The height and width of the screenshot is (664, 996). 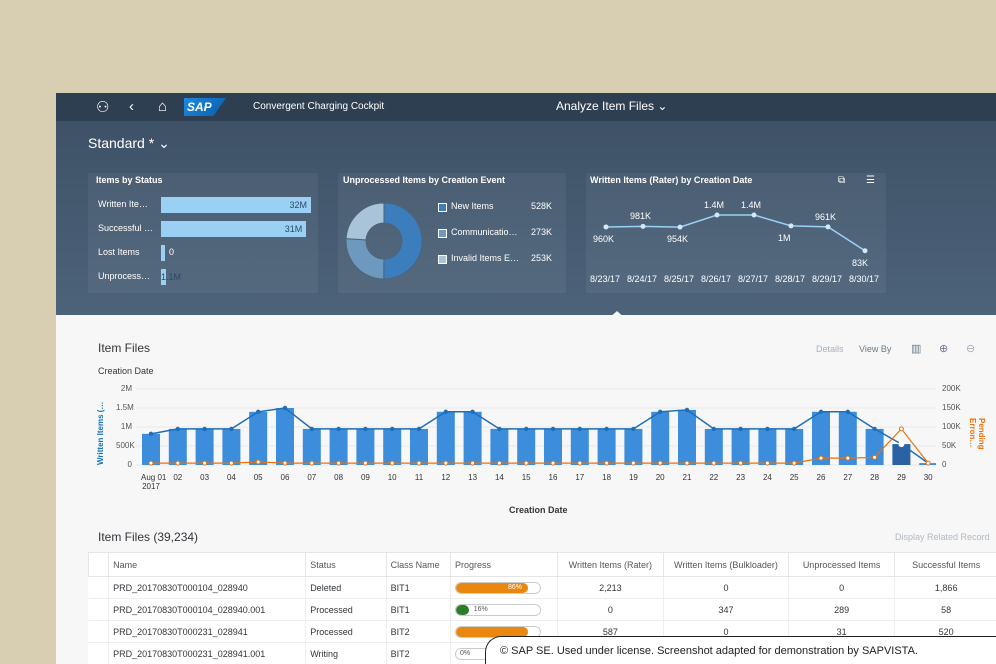 What do you see at coordinates (611, 106) in the screenshot?
I see `page-title-menu: Analyze Item Files ⌄` at bounding box center [611, 106].